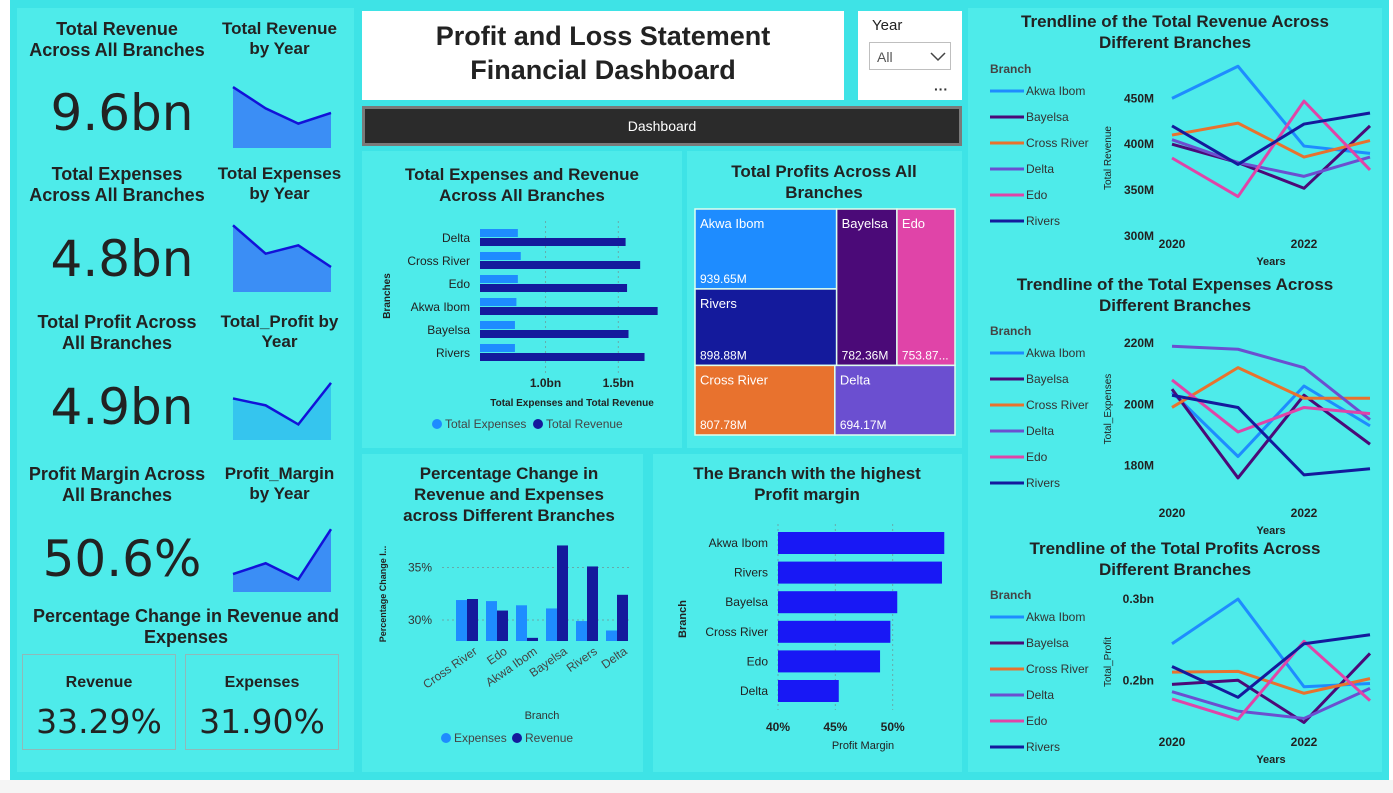  I want to click on chart-title: Revenue and Expenses, so click(509, 494).